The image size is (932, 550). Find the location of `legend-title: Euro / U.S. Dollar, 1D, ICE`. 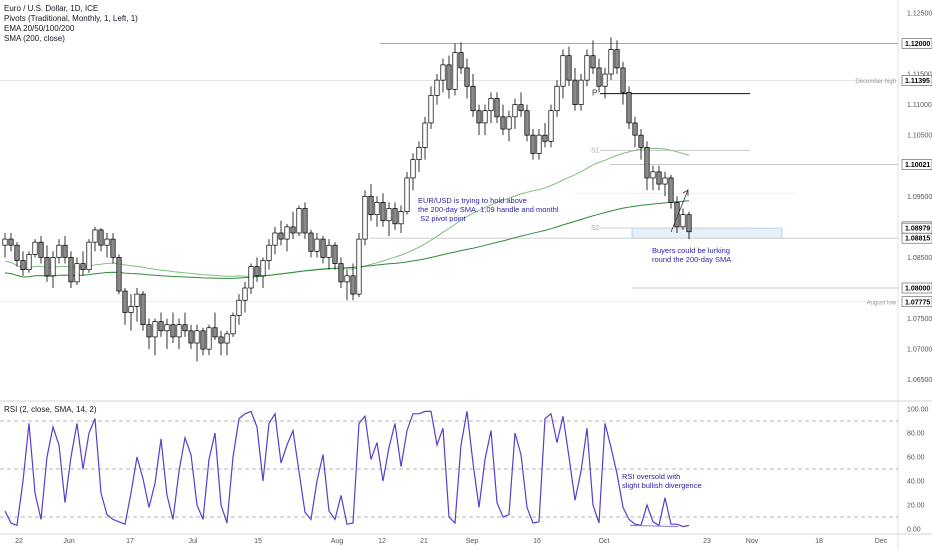

legend-title: Euro / U.S. Dollar, 1D, ICE is located at coordinates (51, 8).